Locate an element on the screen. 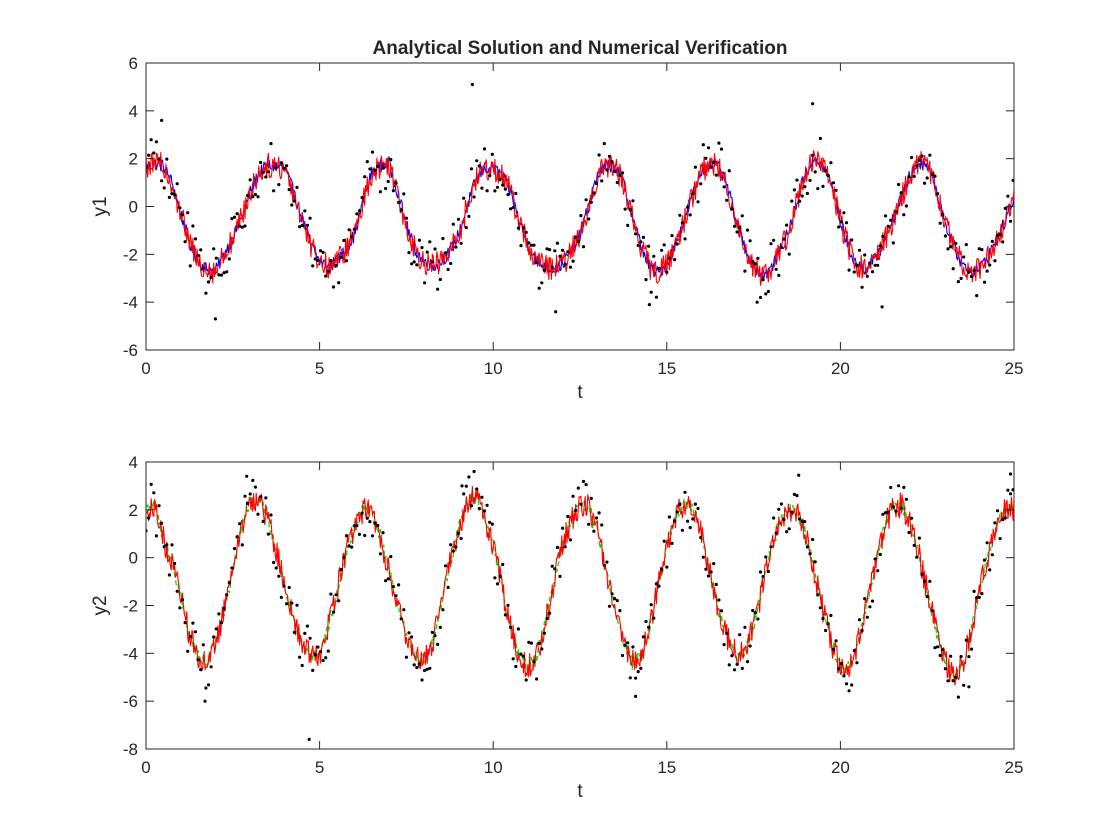 This screenshot has height=840, width=1120. y-tick-label: -2 is located at coordinates (130, 254).